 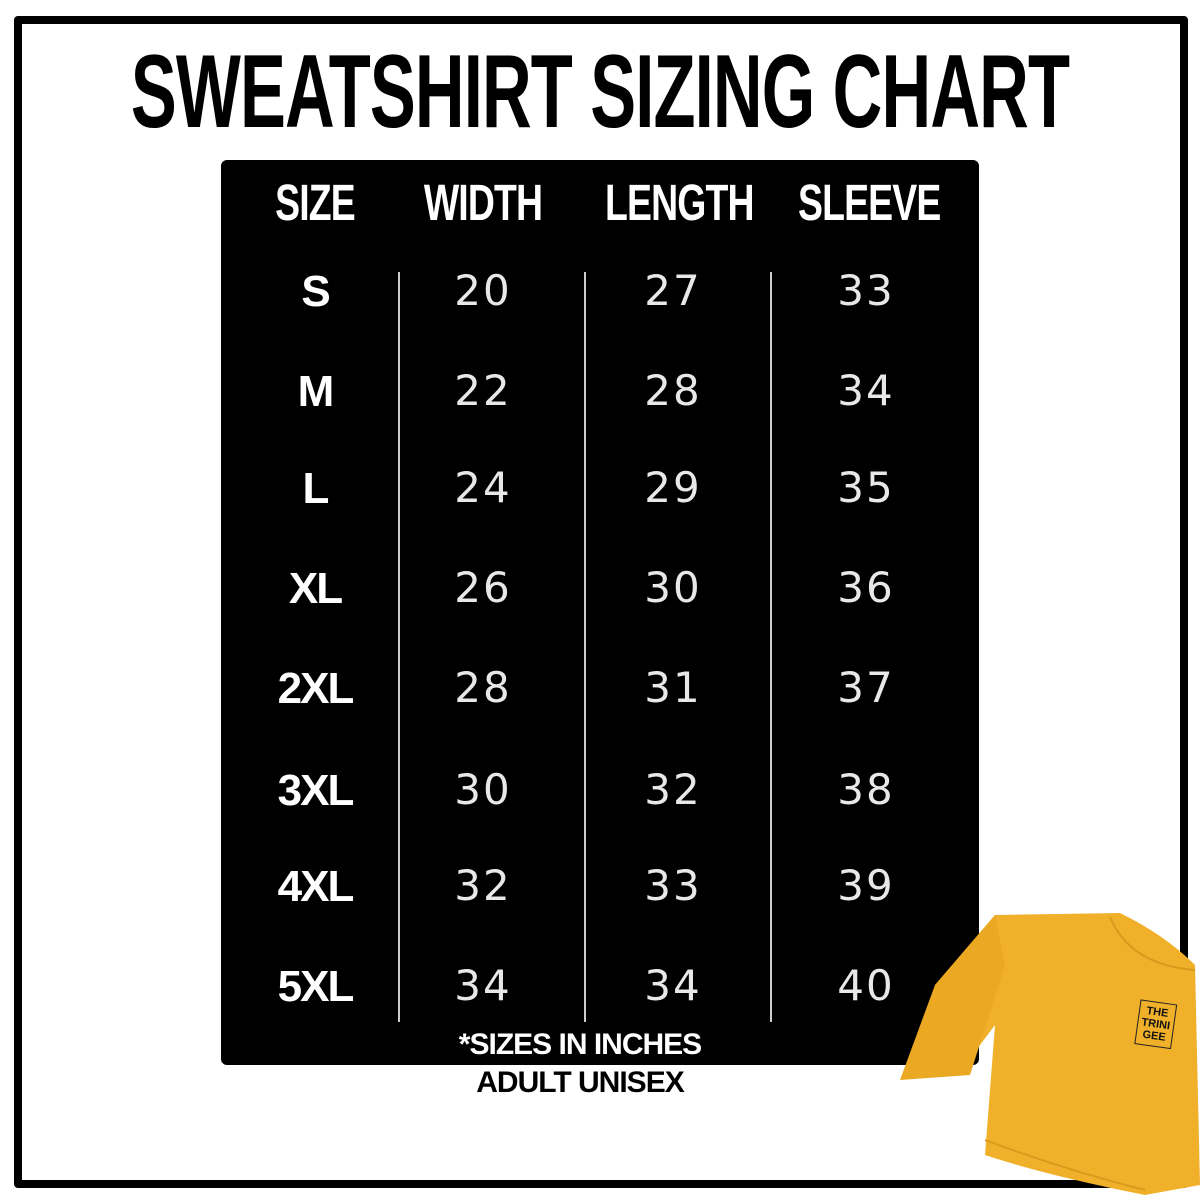 I want to click on measurement-cell: 29, so click(x=673, y=487).